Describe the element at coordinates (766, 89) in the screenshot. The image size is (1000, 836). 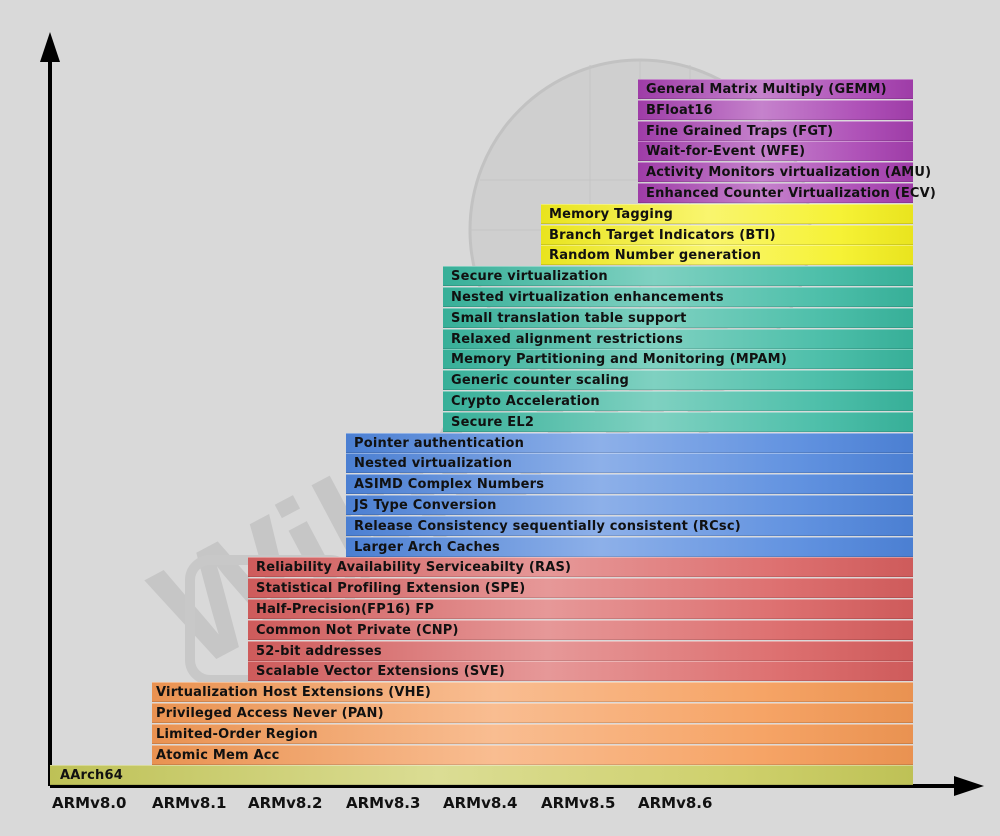
I see `feature-label: General Matrix Multiply (GEMM)` at that location.